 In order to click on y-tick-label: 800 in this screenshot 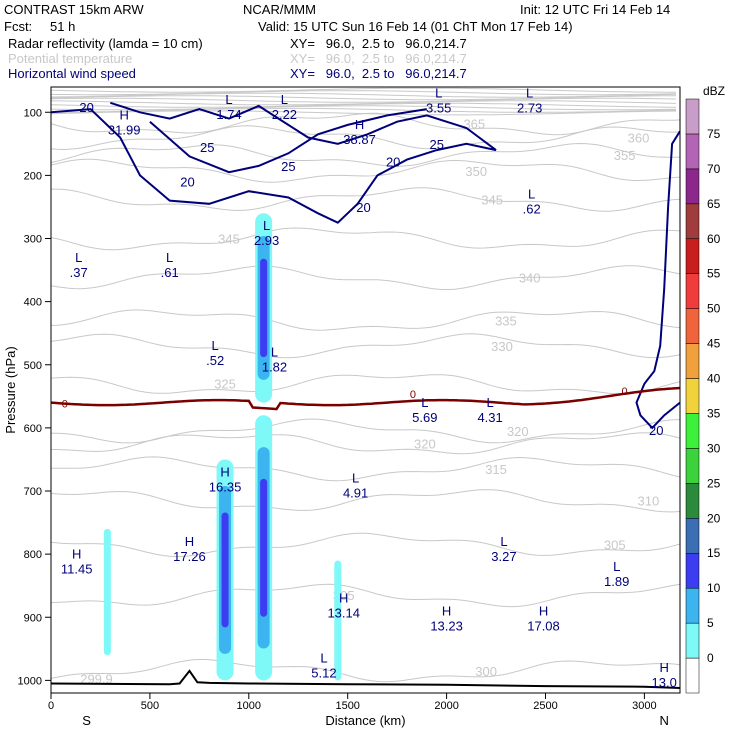, I will do `click(33, 555)`.